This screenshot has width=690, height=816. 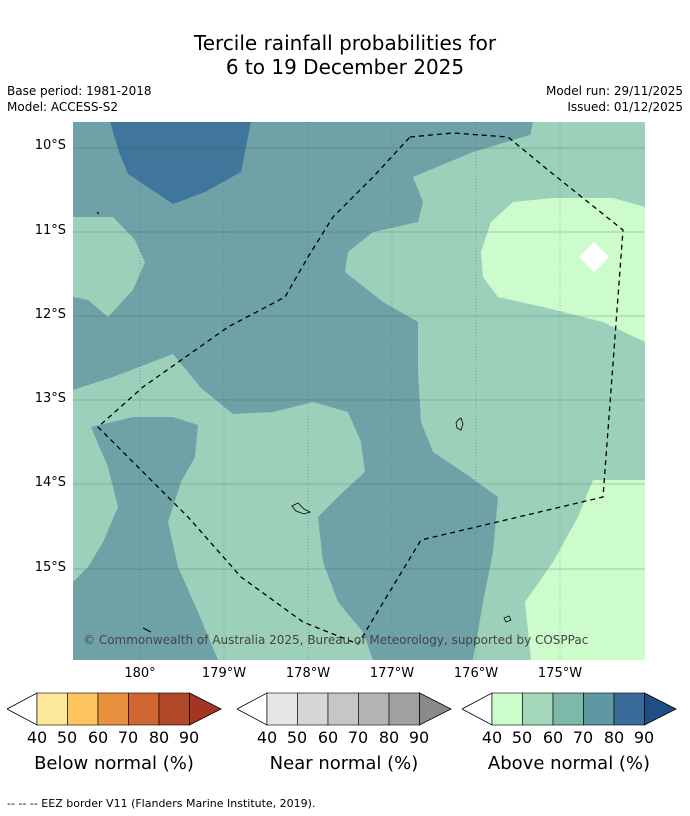 What do you see at coordinates (159, 737) in the screenshot?
I see `cb-below-tick-80: 80` at bounding box center [159, 737].